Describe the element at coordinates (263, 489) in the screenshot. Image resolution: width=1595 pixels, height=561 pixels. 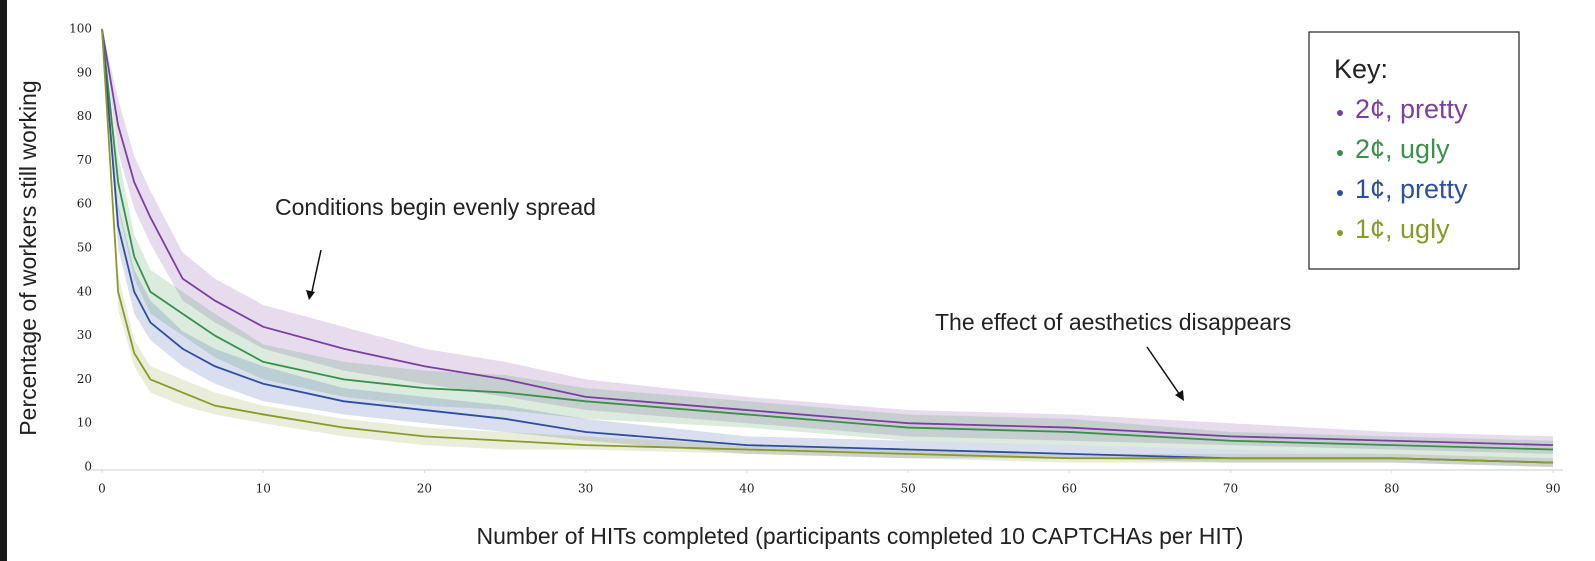
I see `x-tick-label: 10` at that location.